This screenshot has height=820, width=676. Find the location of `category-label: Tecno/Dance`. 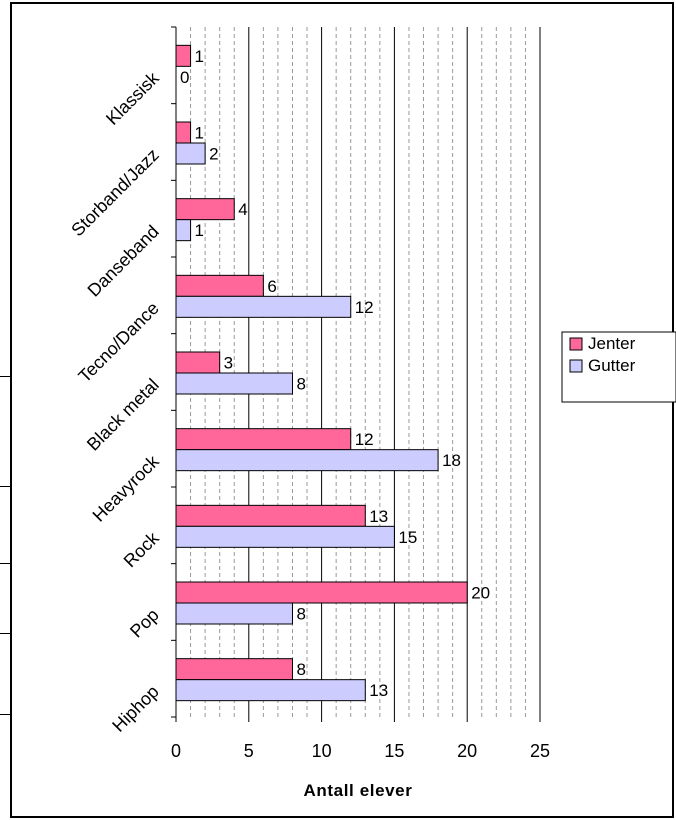

category-label: Tecno/Dance is located at coordinates (118, 342).